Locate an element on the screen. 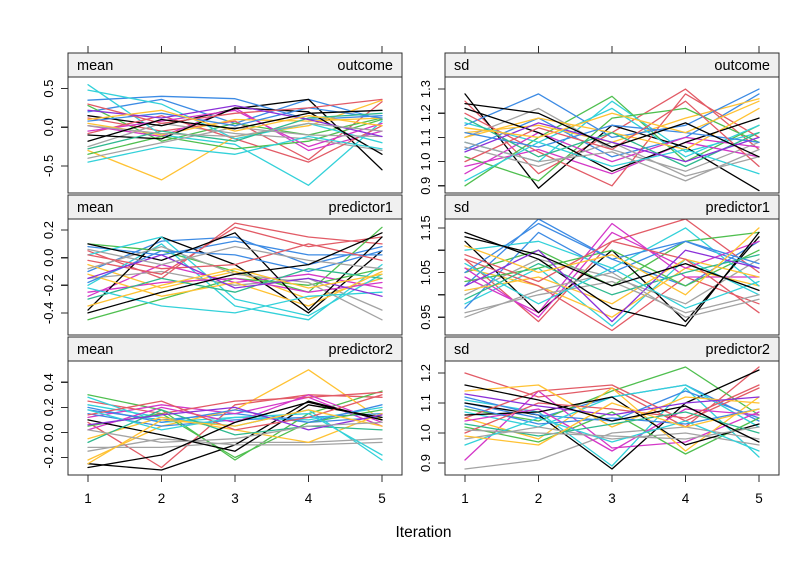 The image size is (800, 571). y-tick-label-sd-predictor2: 0.9 is located at coordinates (425, 463).